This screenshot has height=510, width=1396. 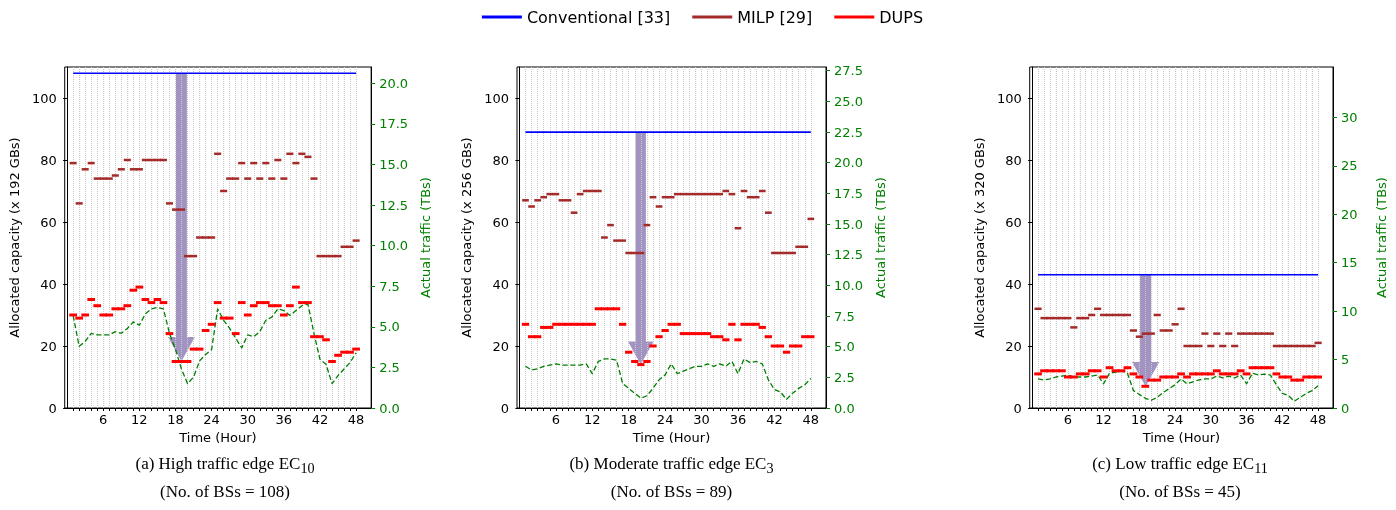 I want to click on y2-tick-label: 15, so click(x=1349, y=263).